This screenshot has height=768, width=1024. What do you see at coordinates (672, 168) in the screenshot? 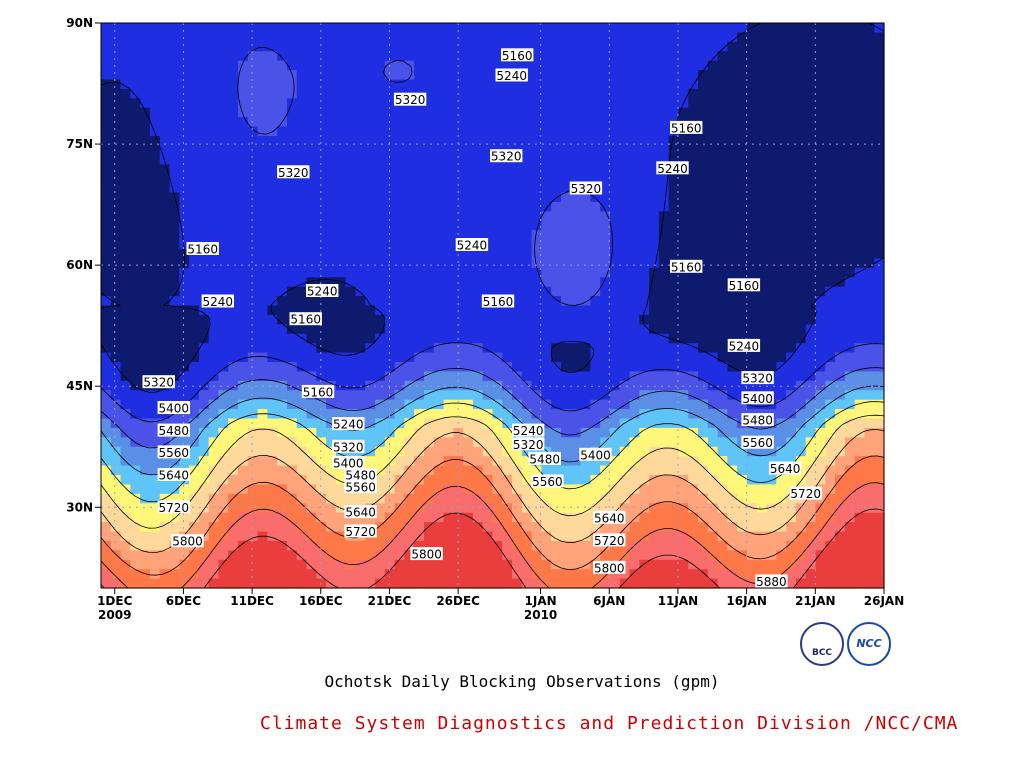
I see `contour-label-box` at bounding box center [672, 168].